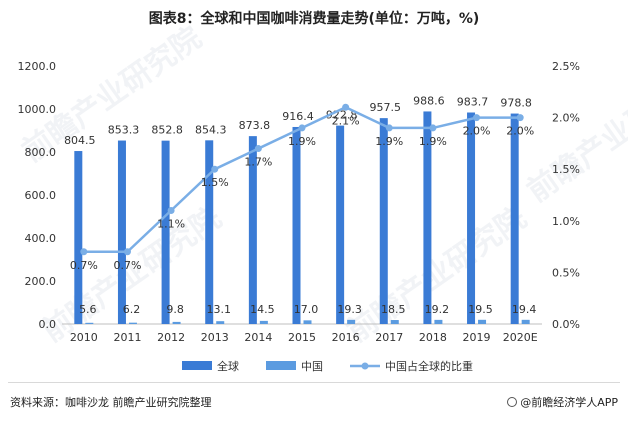 The height and width of the screenshot is (423, 628). What do you see at coordinates (218, 309) in the screenshot?
I see `data-label-china: 13.1` at bounding box center [218, 309].